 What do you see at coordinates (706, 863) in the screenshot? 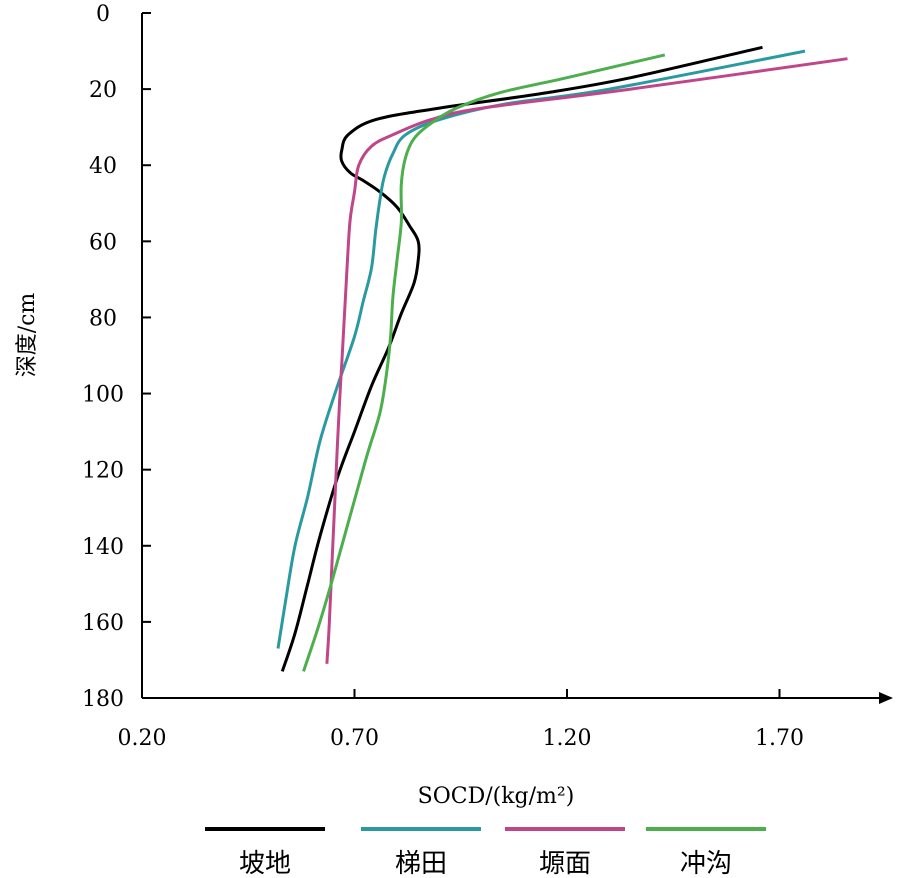
I see `legend-label-4: 冲沟` at bounding box center [706, 863].